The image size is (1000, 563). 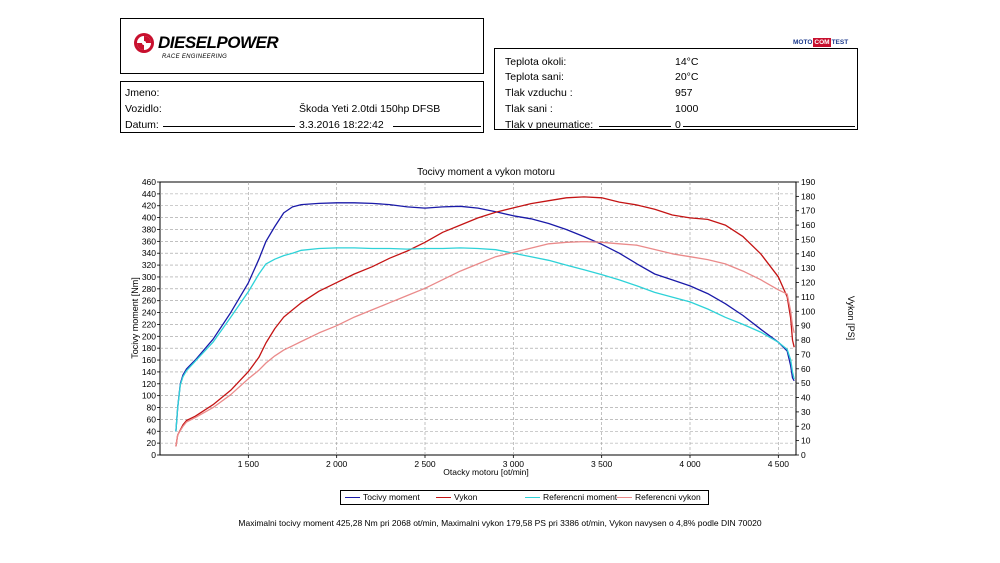 I want to click on right-tick-label: 80, so click(x=806, y=340).